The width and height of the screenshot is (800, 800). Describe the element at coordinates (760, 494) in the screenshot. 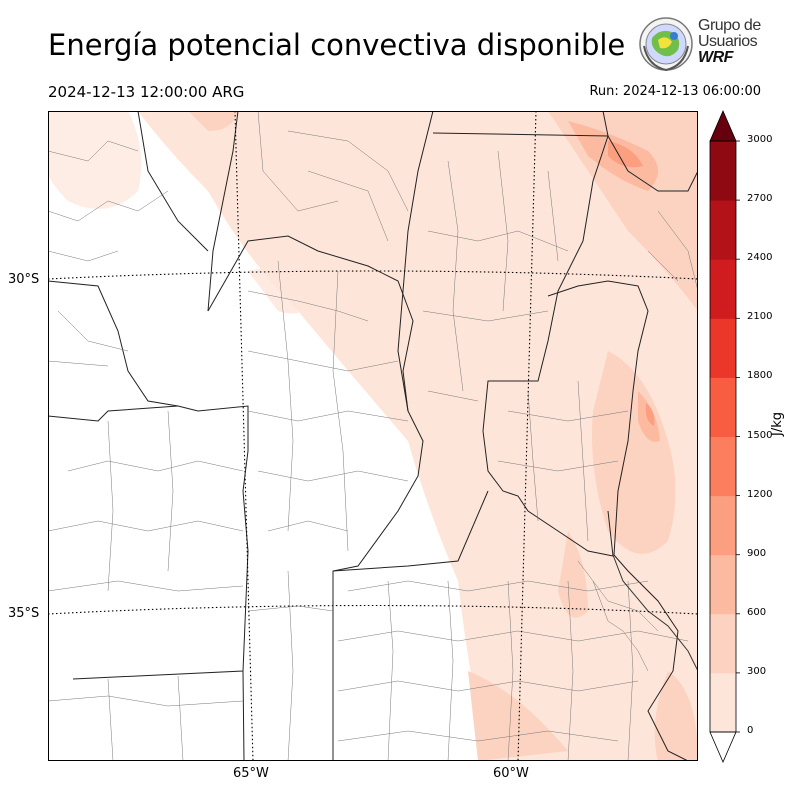

I see `colorbar-tick-label: 1200` at that location.